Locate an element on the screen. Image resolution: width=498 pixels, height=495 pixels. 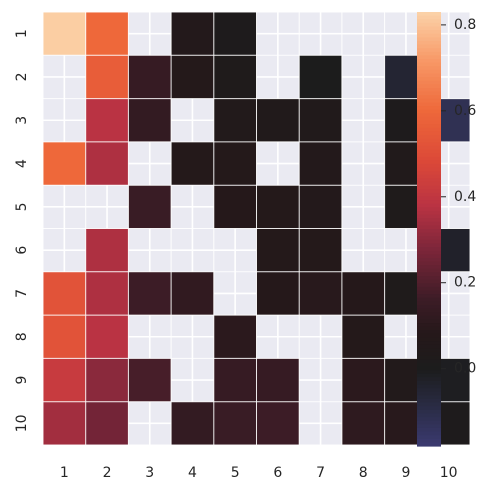
heatmap-cell-r1-c5 is located at coordinates (235, 34).